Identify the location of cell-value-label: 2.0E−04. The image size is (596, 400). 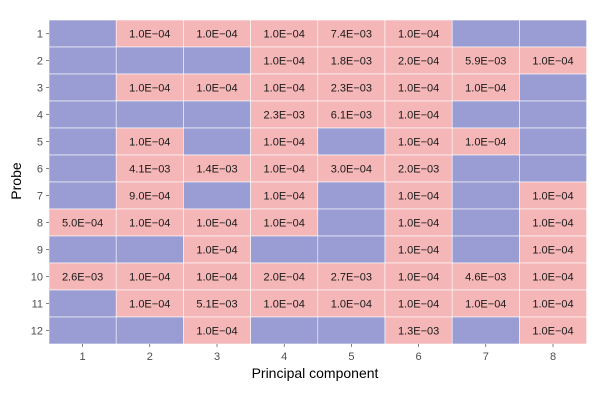
(418, 62).